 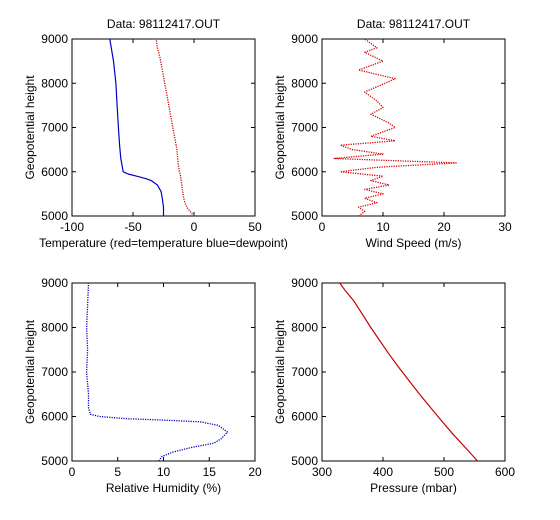 What do you see at coordinates (304, 328) in the screenshot?
I see `panel-4-y-tick-label: 8000` at bounding box center [304, 328].